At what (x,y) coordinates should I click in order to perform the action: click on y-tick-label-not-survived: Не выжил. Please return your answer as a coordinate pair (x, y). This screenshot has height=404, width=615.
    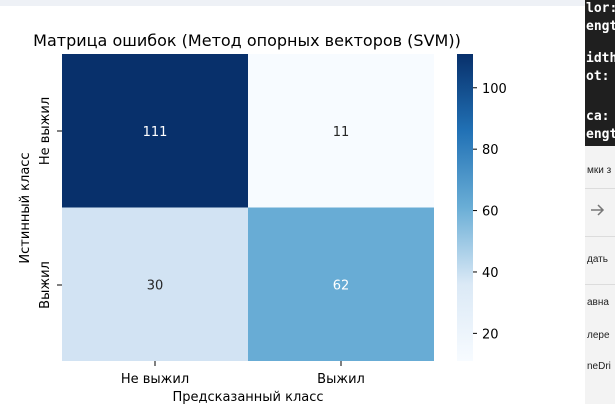
    Looking at the image, I should click on (45, 131).